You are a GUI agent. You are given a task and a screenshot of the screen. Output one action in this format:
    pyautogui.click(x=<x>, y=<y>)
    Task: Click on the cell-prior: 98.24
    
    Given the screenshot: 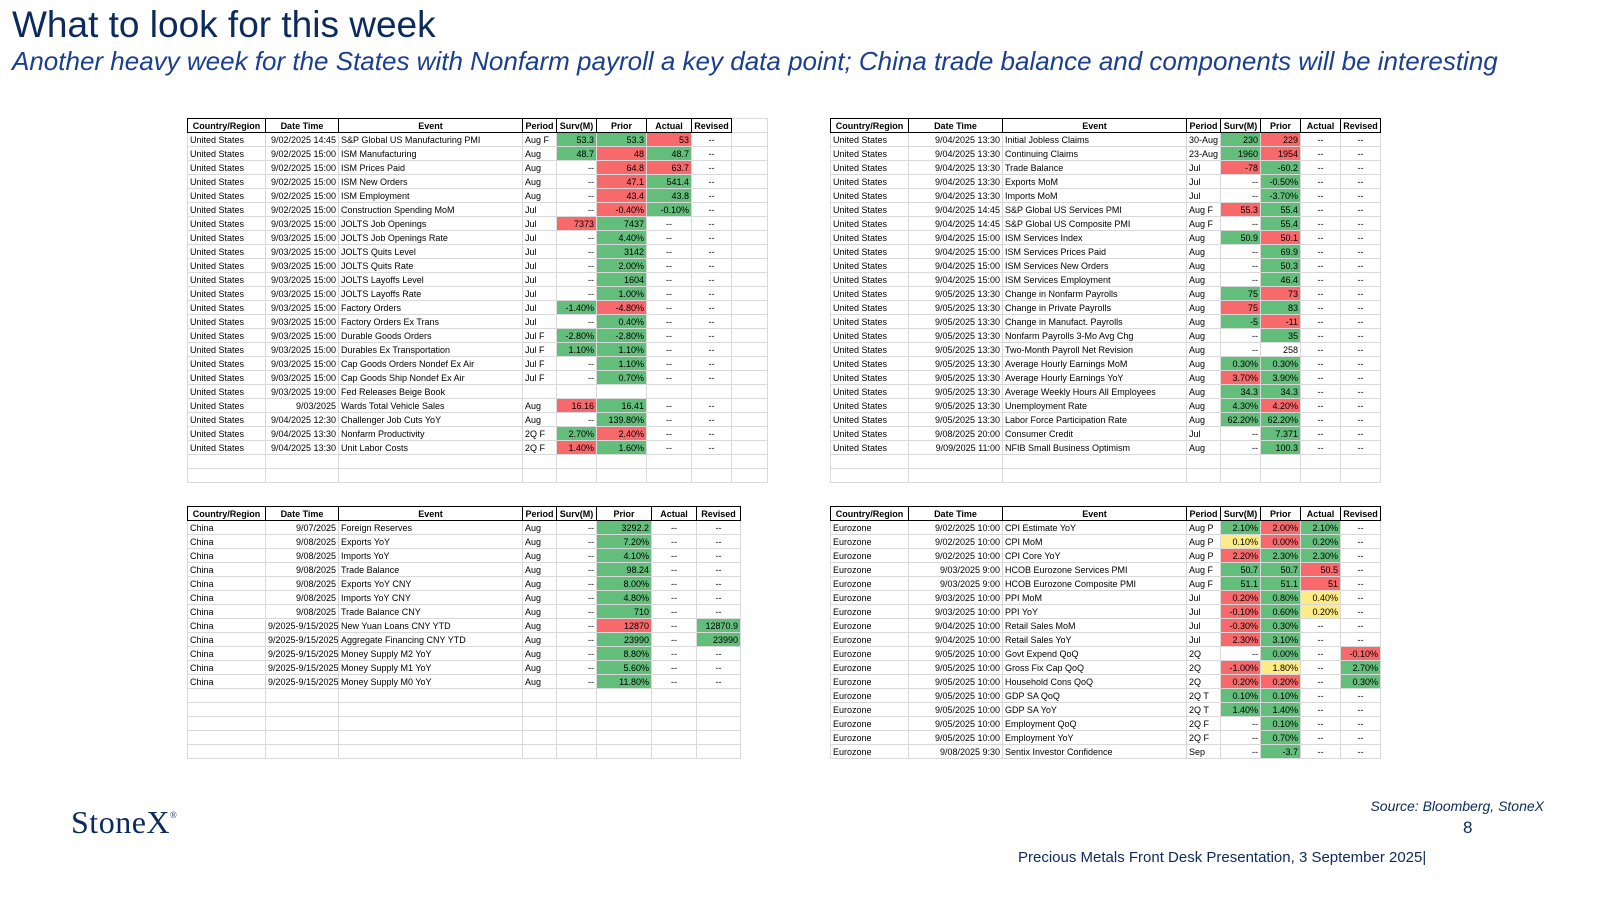 What is the action you would take?
    pyautogui.click(x=624, y=569)
    